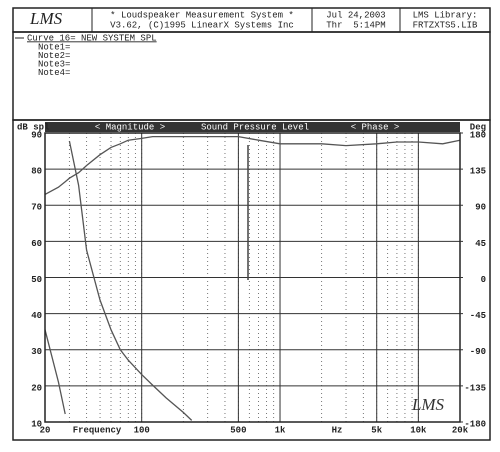 The height and width of the screenshot is (452, 500). Describe the element at coordinates (428, 404) in the screenshot. I see `watermark: LMS` at that location.